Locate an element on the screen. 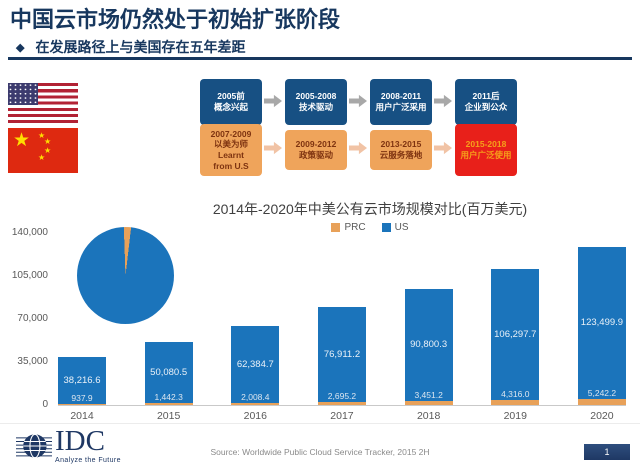 The width and height of the screenshot is (640, 468). header-divider is located at coordinates (320, 58).